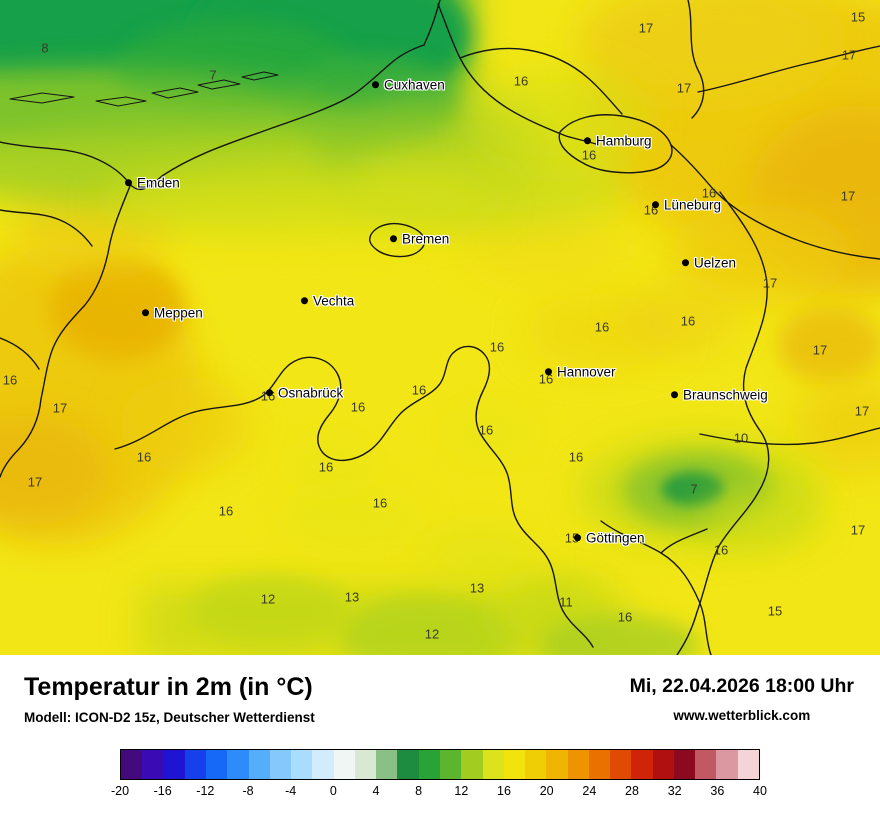 This screenshot has height=830, width=880. Describe the element at coordinates (693, 205) in the screenshot. I see `city-label: Lüneburg` at that location.